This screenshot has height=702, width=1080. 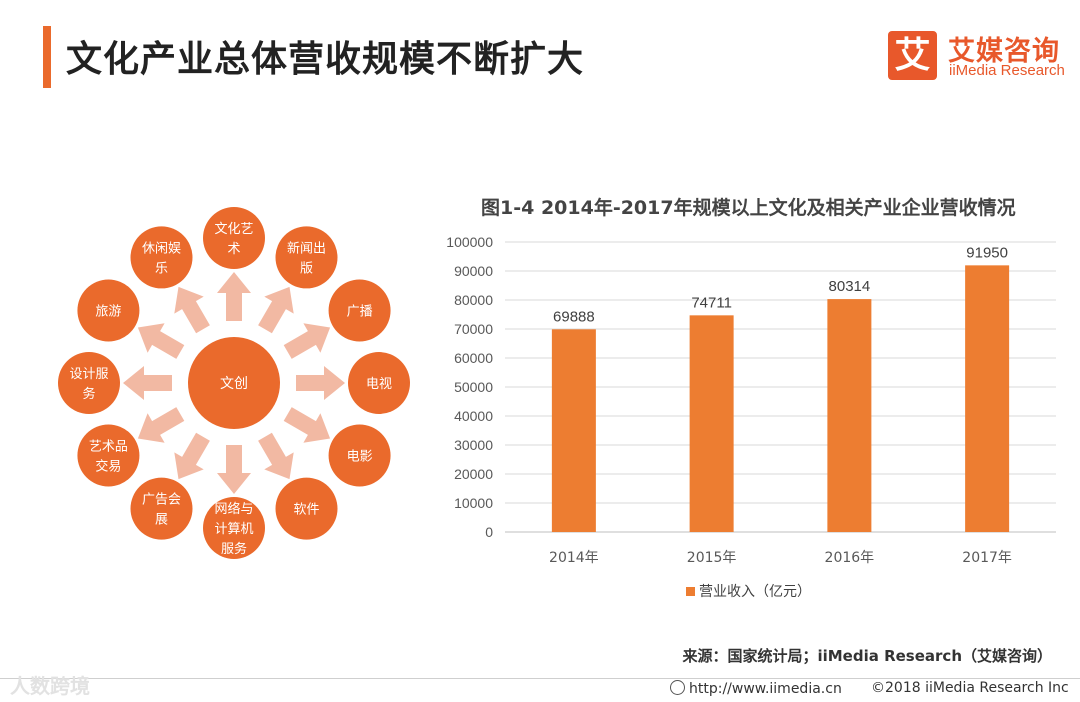 I want to click on diagram-node-label: 艺术品, so click(x=108, y=447).